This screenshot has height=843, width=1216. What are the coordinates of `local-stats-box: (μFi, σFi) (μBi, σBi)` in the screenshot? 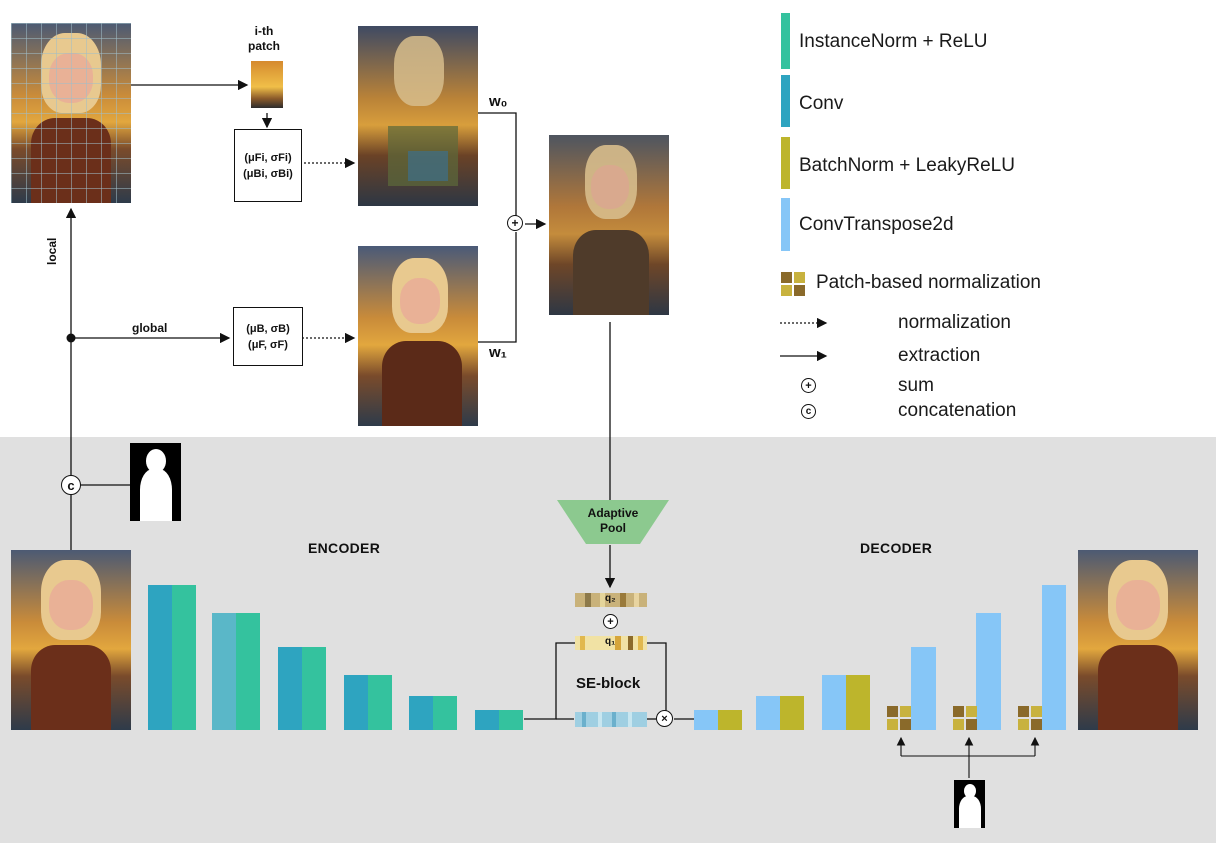 It's located at (268, 165).